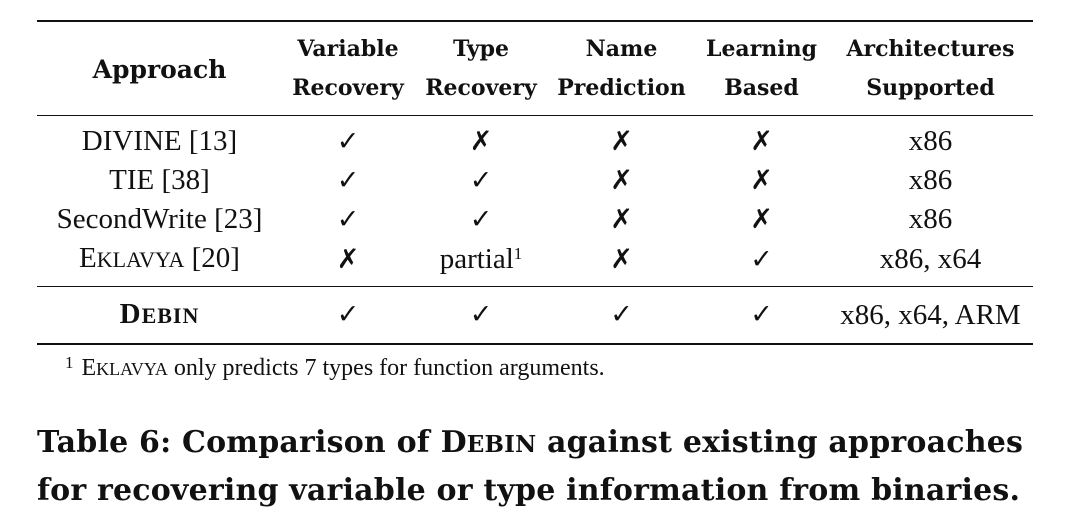  What do you see at coordinates (453, 442) in the screenshot?
I see `caption-name-first: D` at bounding box center [453, 442].